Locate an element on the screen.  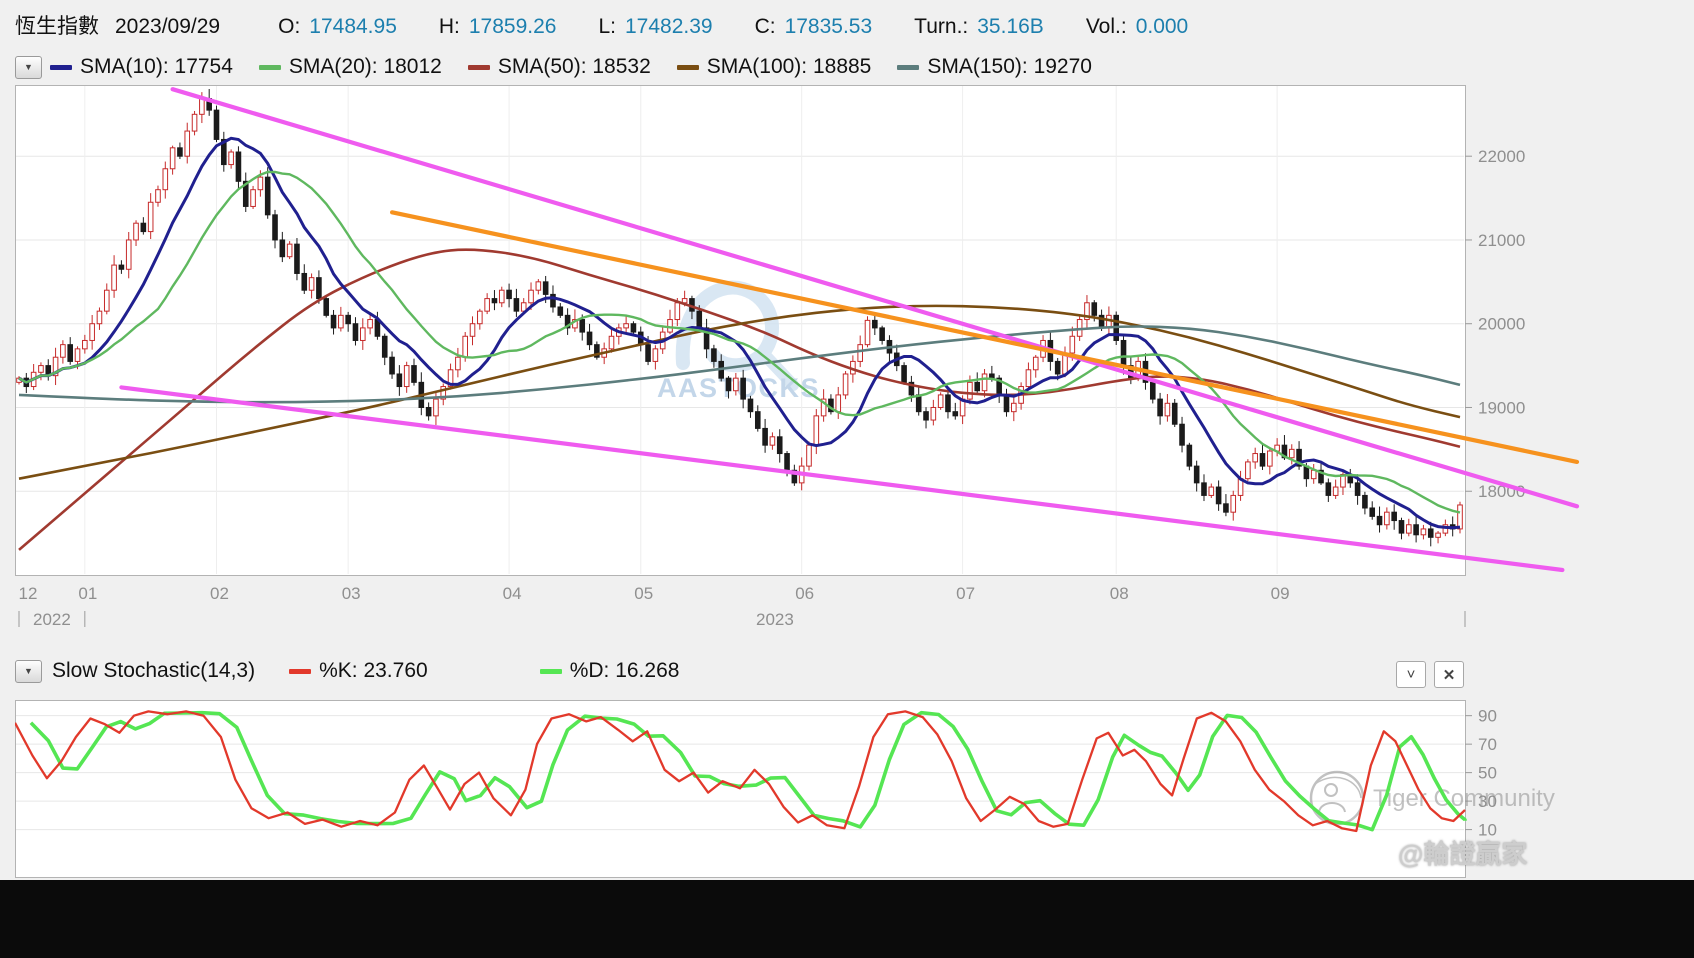
svg-text: 2023 is located at coordinates (775, 619).